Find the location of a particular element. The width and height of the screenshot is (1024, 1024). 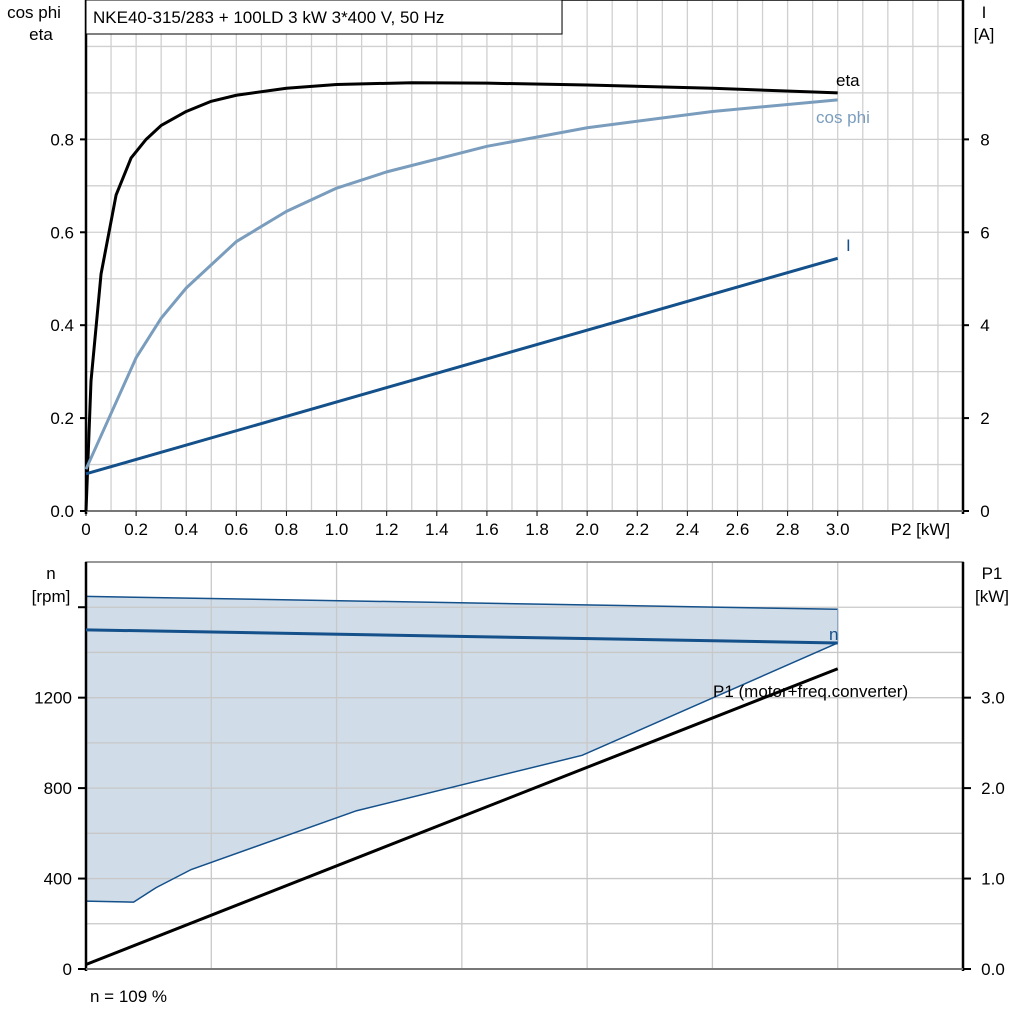

x-tick-label: 2.2 is located at coordinates (637, 529).